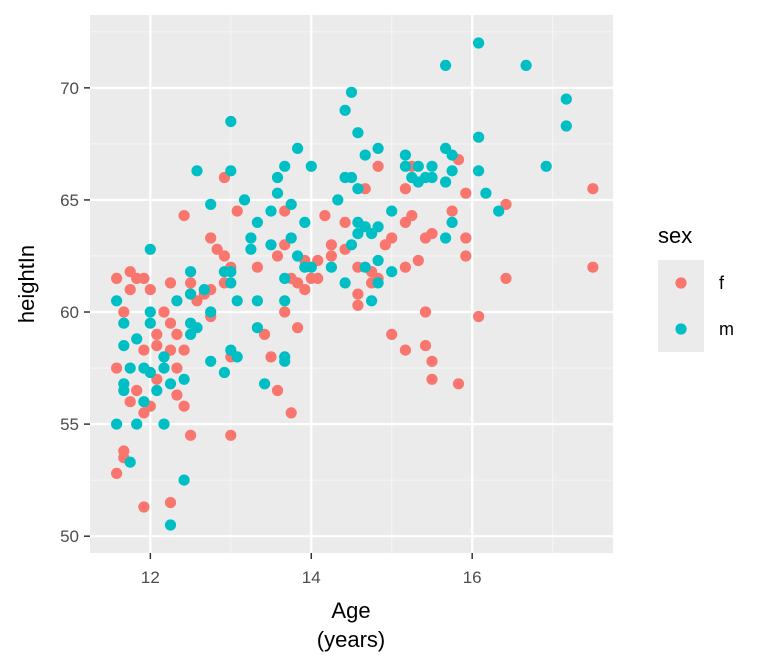 The height and width of the screenshot is (672, 768). I want to click on y-tick-label: 60, so click(69, 312).